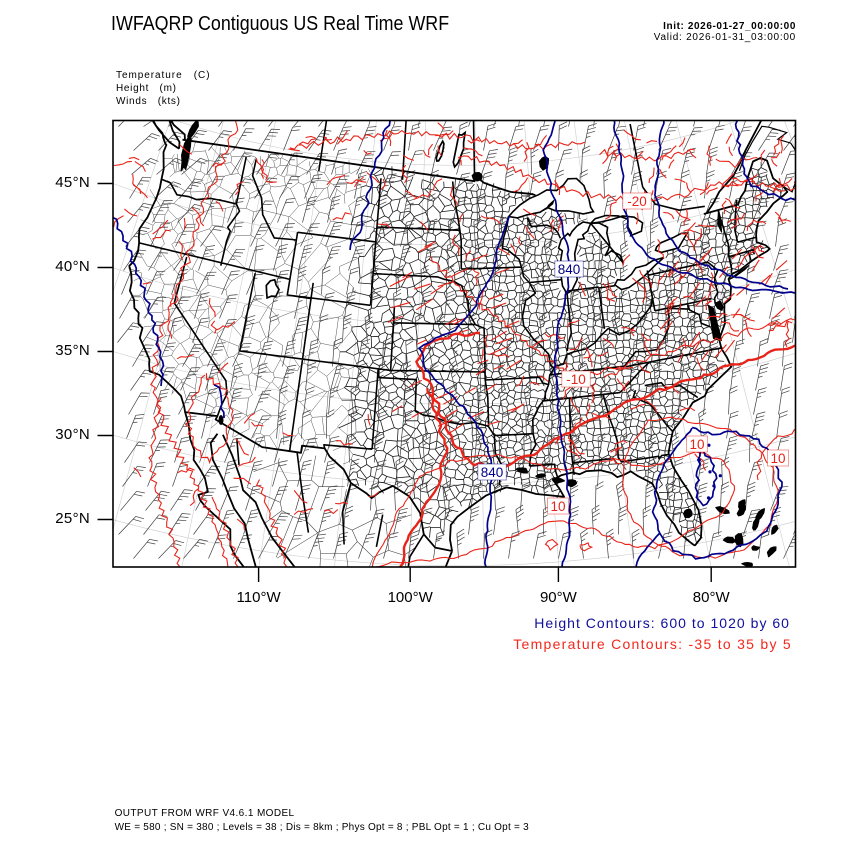  What do you see at coordinates (637, 201) in the screenshot?
I see `svg-text: -20` at bounding box center [637, 201].